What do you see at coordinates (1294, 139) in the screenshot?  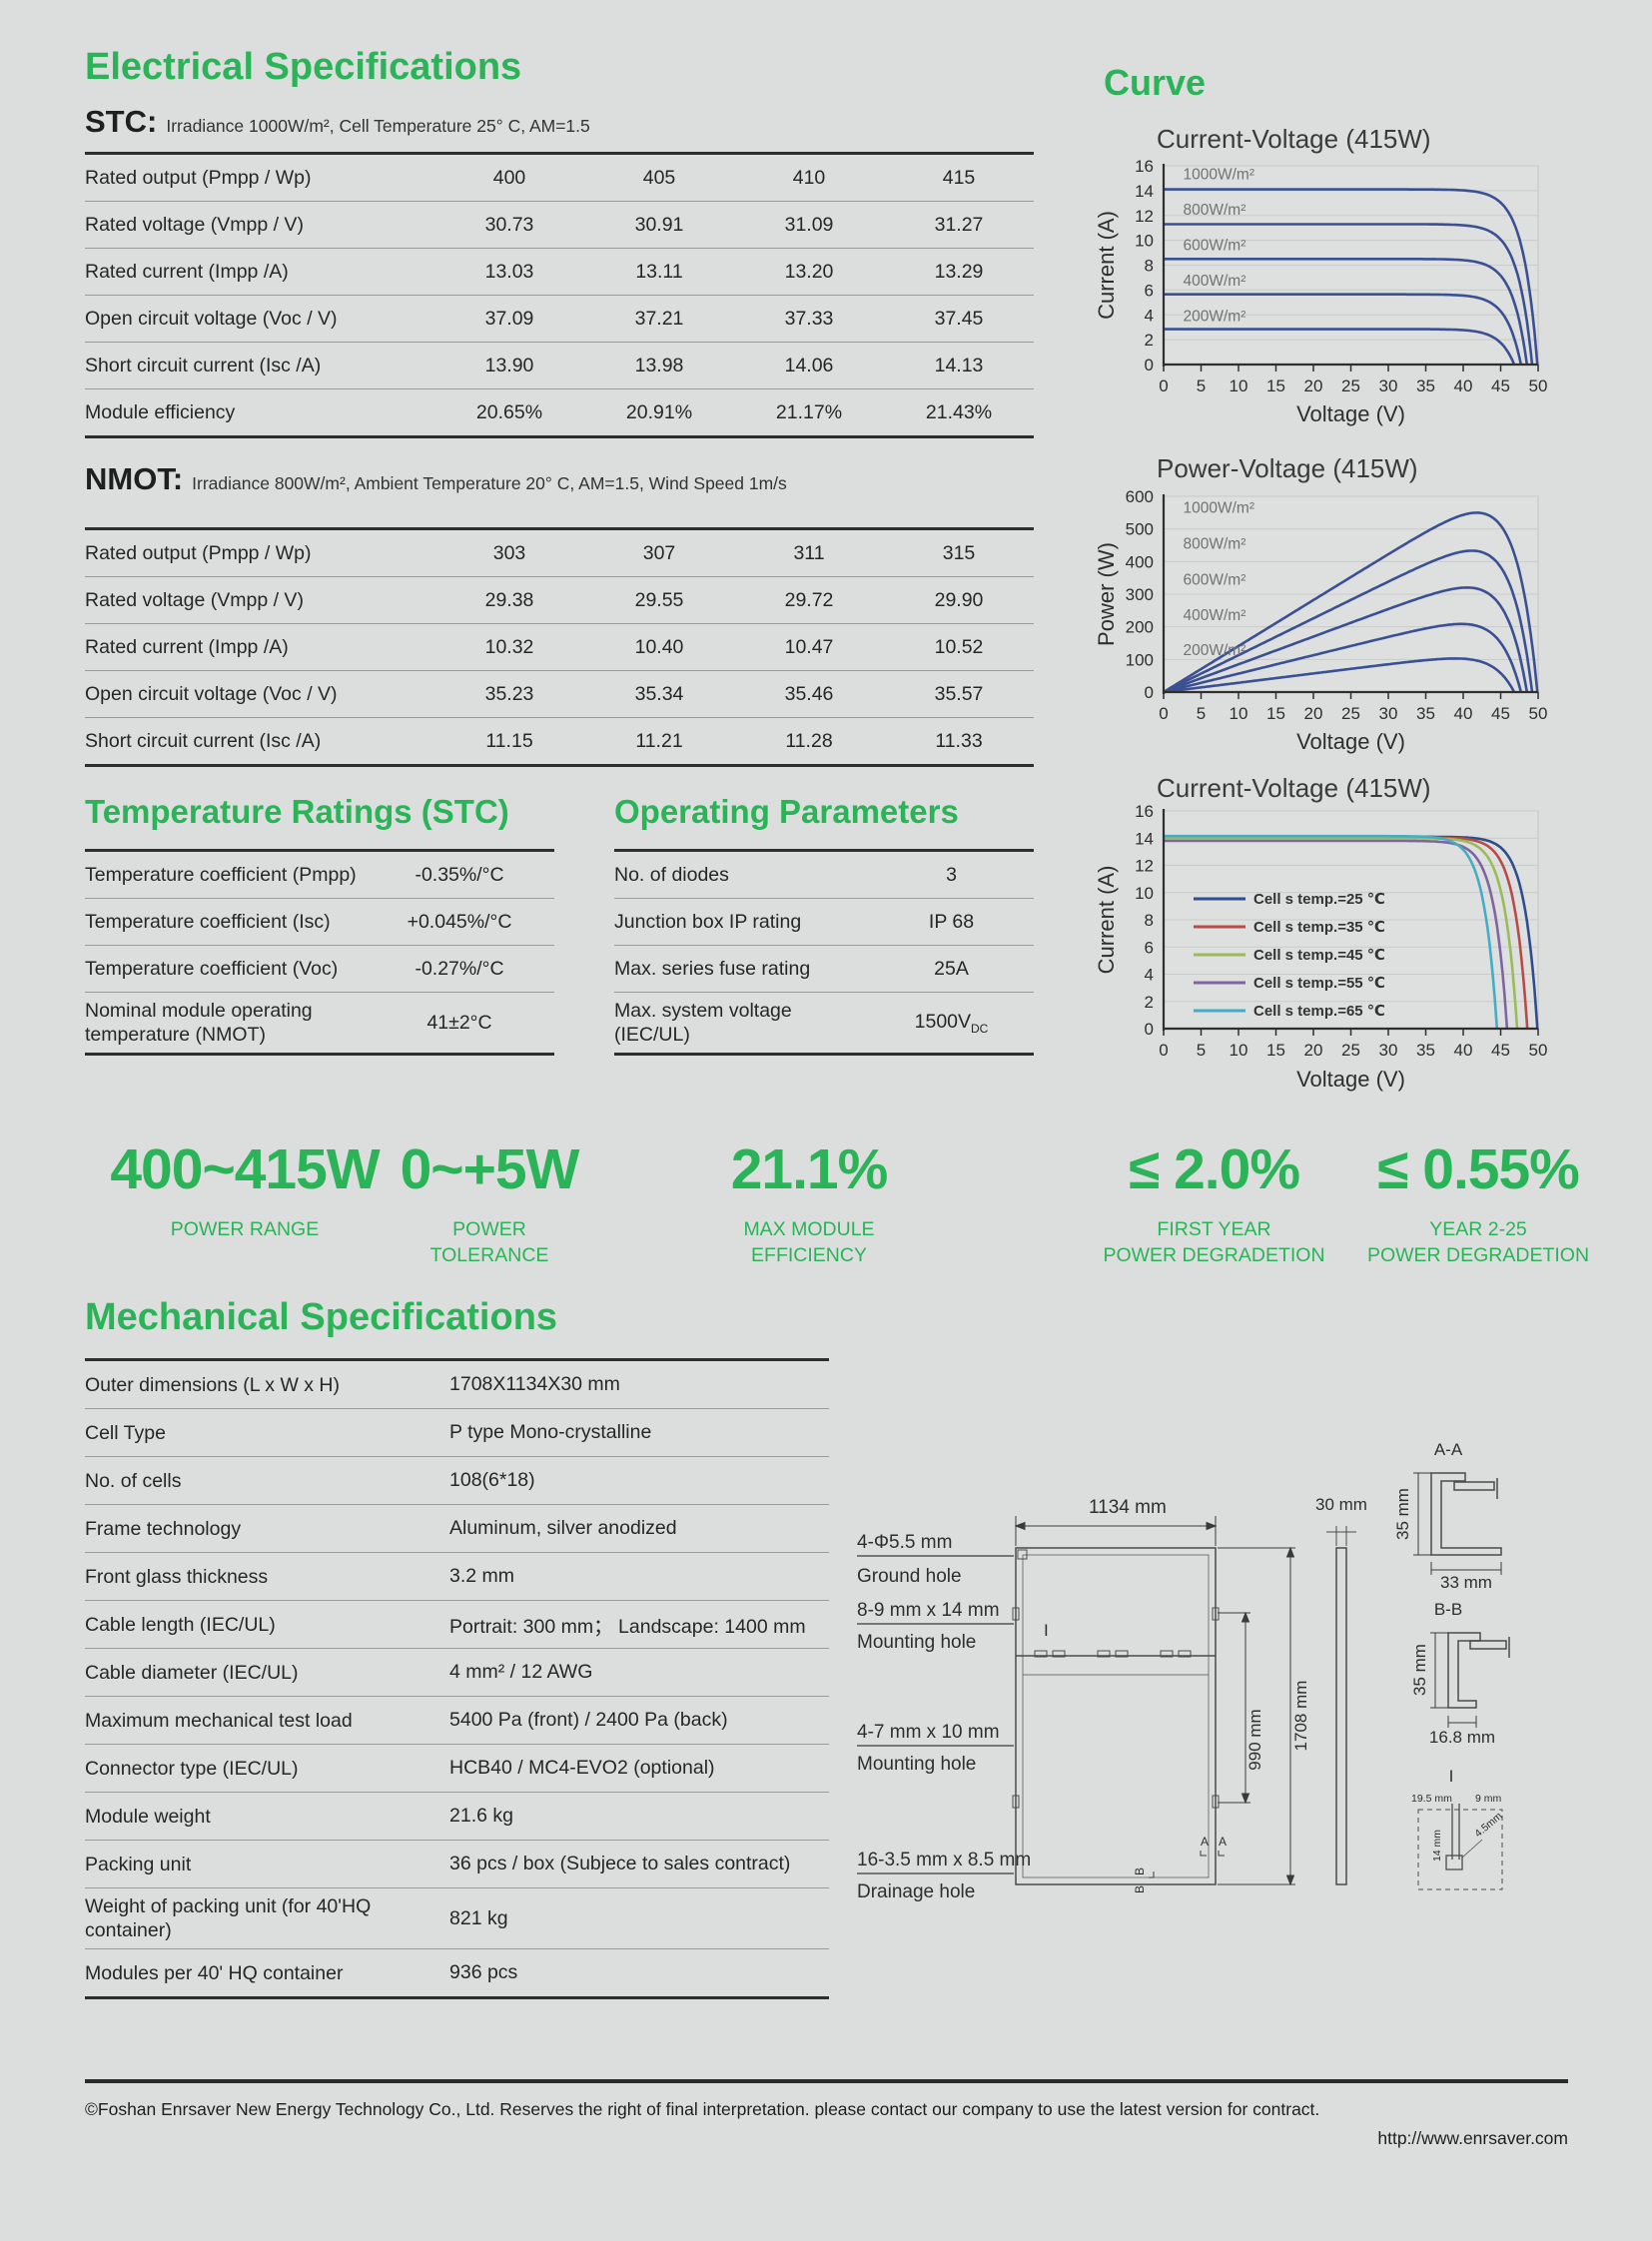 I see `chart-title: Current-Voltage (415W)` at bounding box center [1294, 139].